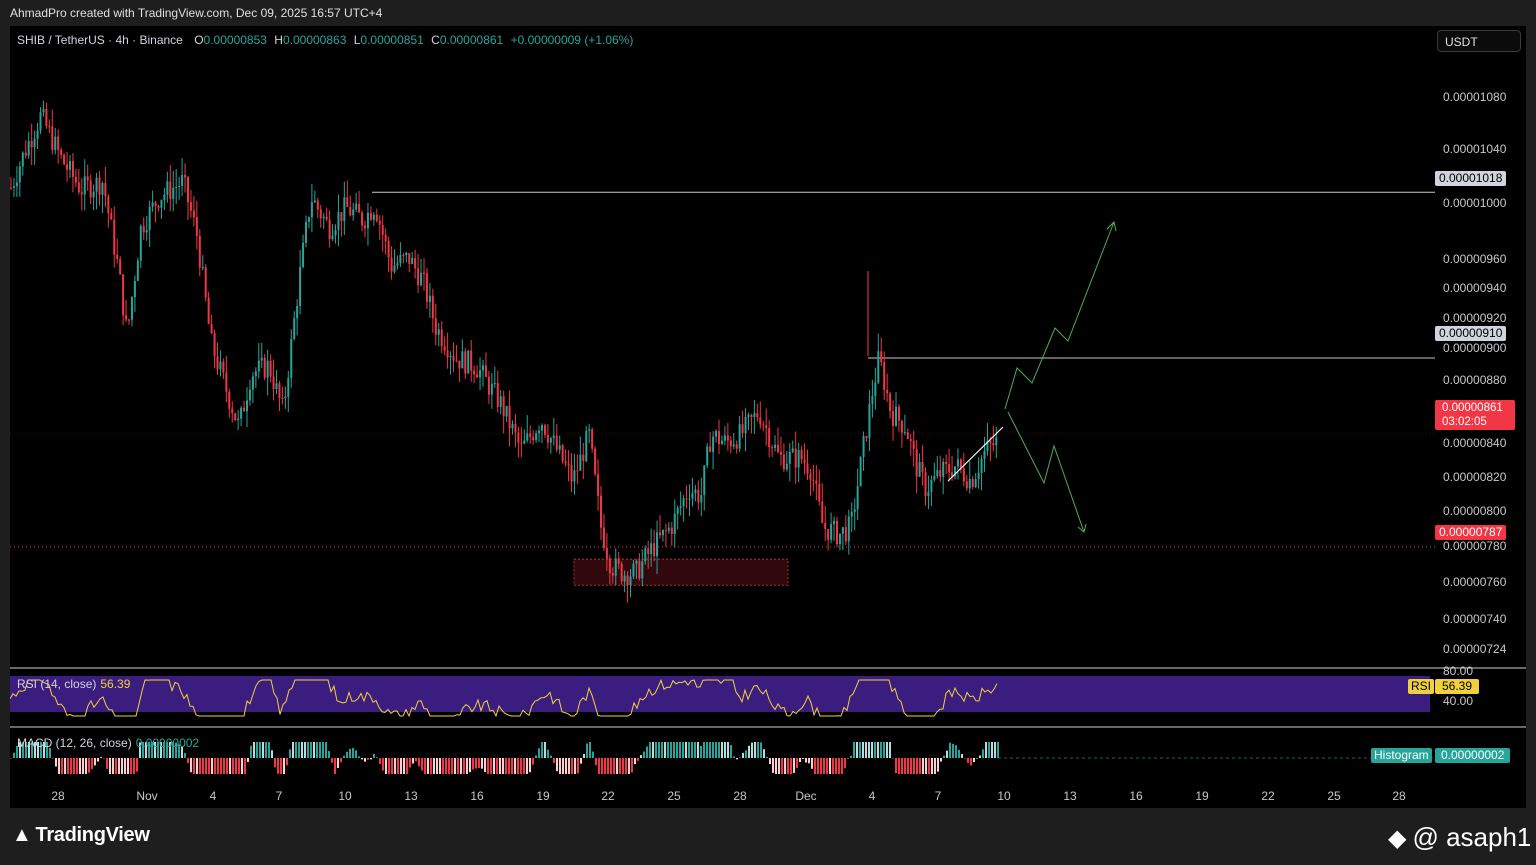  What do you see at coordinates (1473, 755) in the screenshot?
I see `histogram-tag-value: 0.00000002` at bounding box center [1473, 755].